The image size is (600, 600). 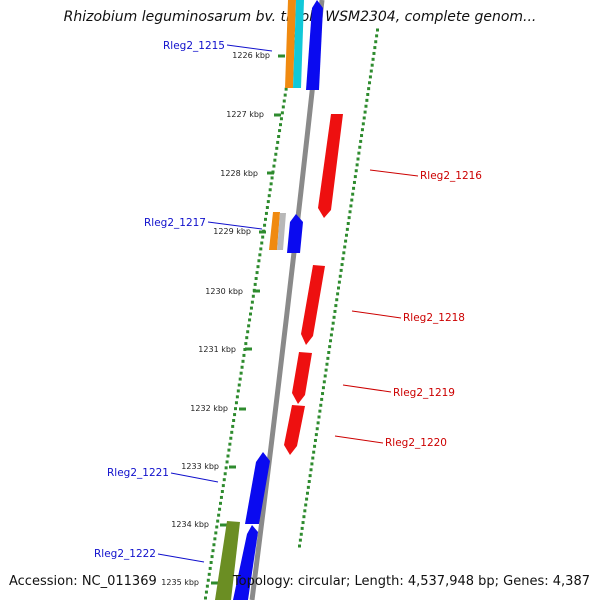 What do you see at coordinates (125, 554) in the screenshot?
I see `gene-label: Rleg2_1222` at bounding box center [125, 554].